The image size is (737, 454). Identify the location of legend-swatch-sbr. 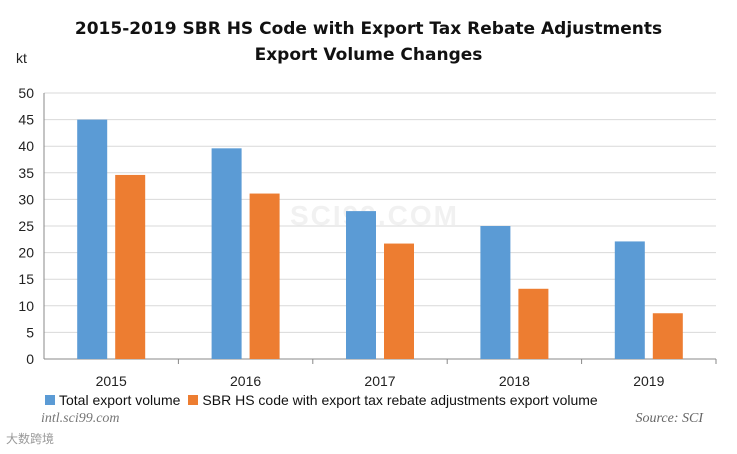
(193, 400).